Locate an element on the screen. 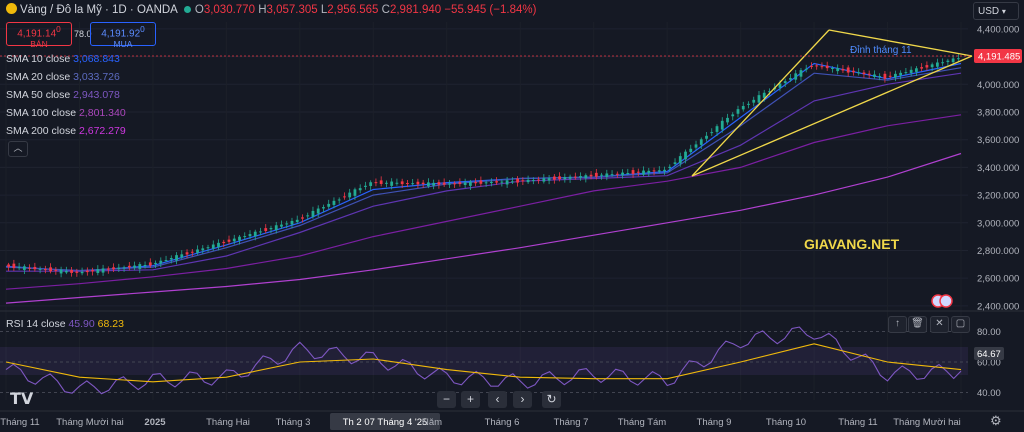 The image size is (1024, 432). sma-legend-10: SMA 10 close 3,068.843 is located at coordinates (63, 59).